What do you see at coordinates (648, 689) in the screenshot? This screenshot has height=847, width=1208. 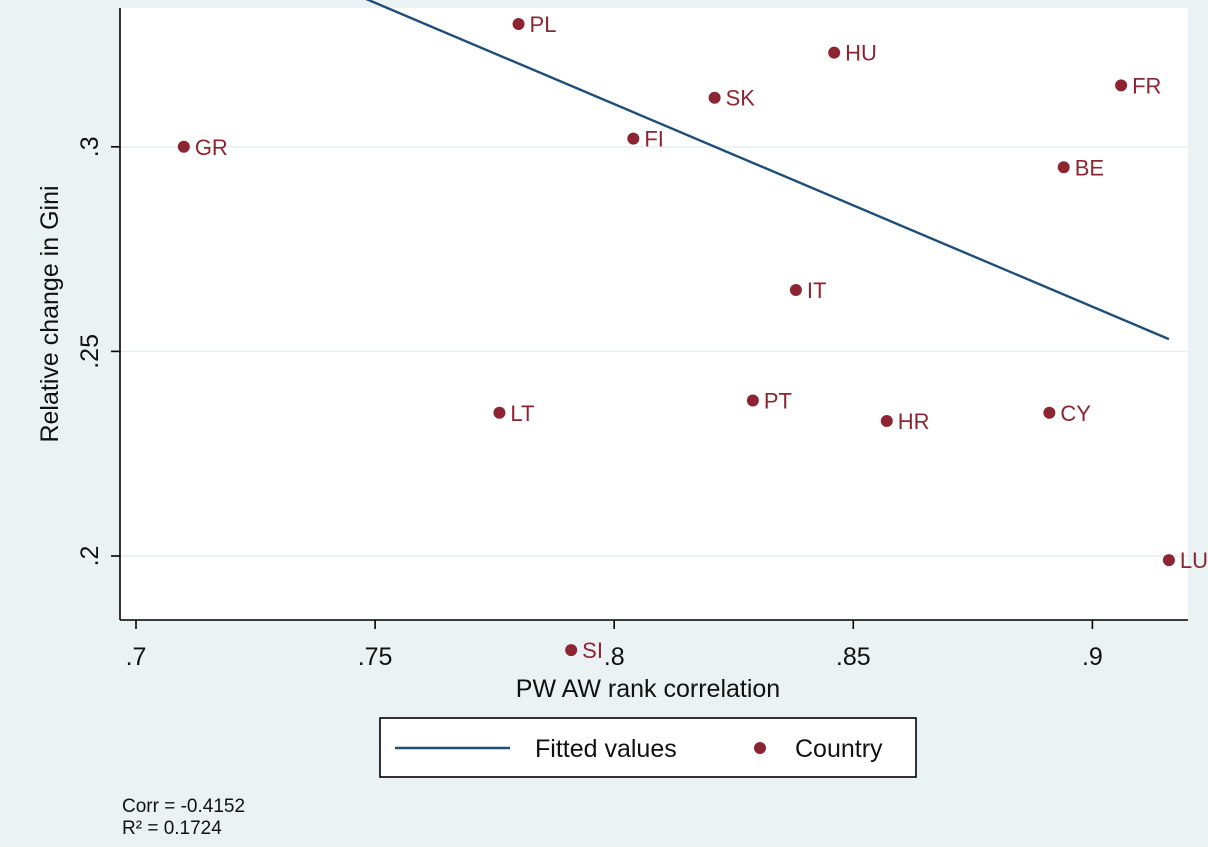 I see `x-axis-title: PW AW rank correlation` at bounding box center [648, 689].